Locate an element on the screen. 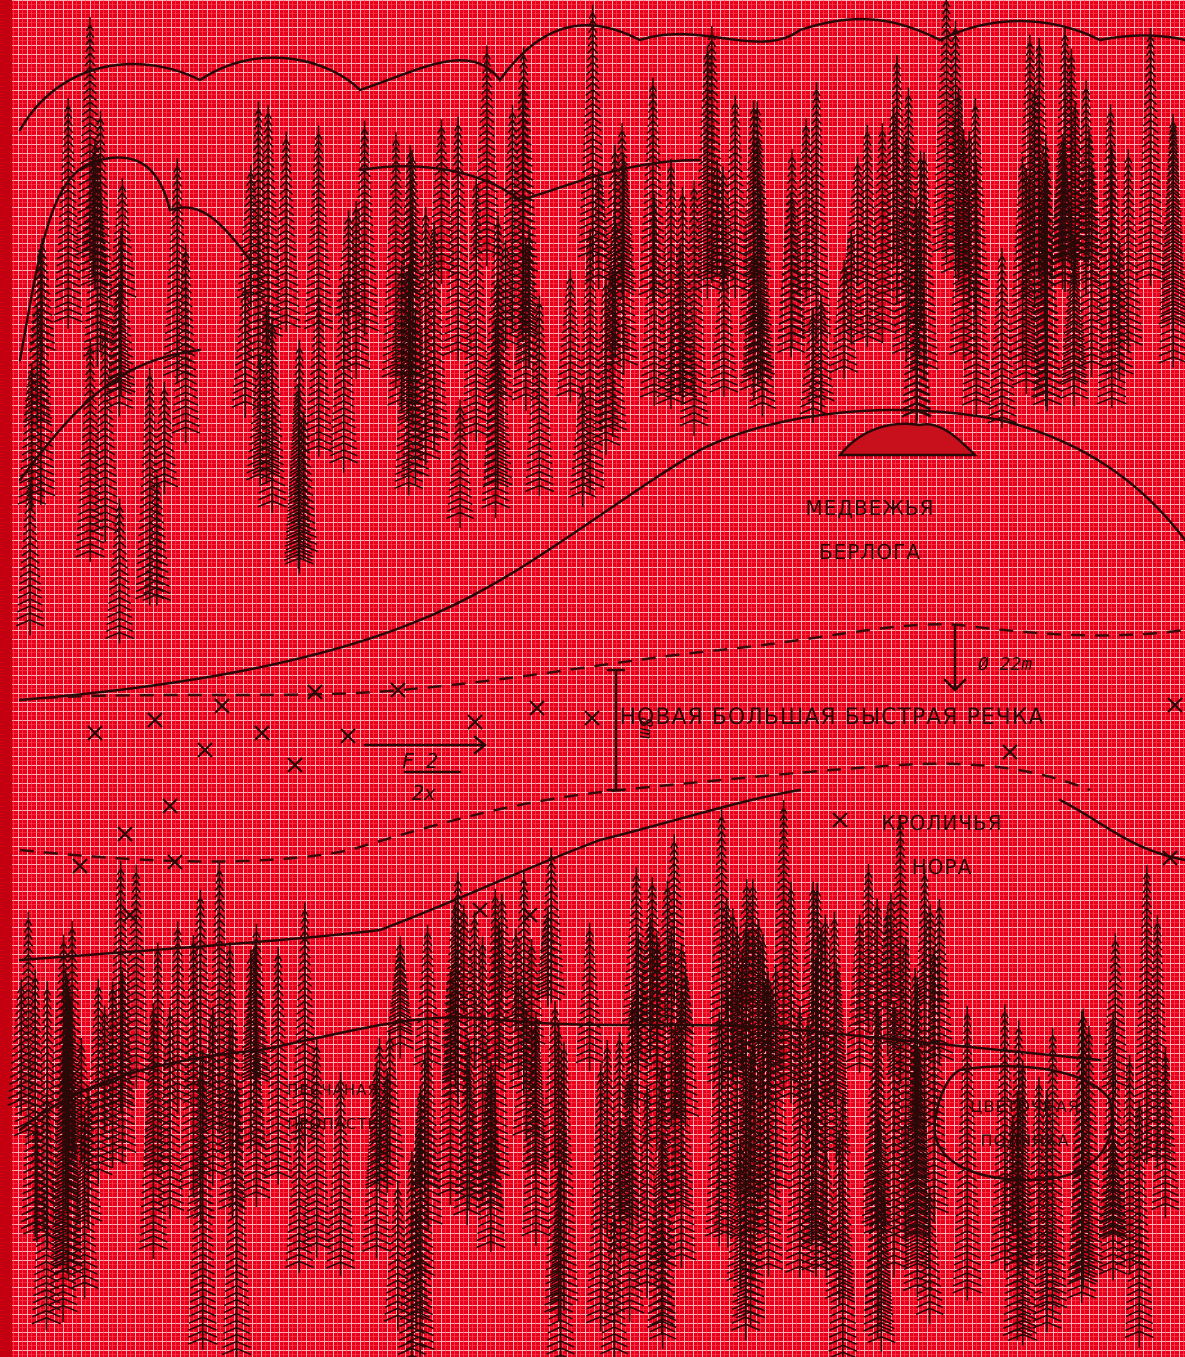 This screenshot has height=1357, width=1185. formula-denominator: 2x is located at coordinates (424, 793).